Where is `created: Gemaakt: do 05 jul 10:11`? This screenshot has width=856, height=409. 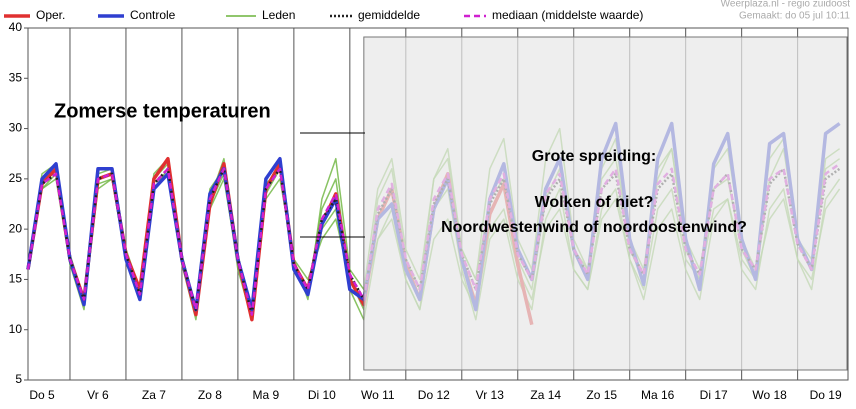
created: Gemaakt: do 05 jul 10:11 is located at coordinates (794, 16).